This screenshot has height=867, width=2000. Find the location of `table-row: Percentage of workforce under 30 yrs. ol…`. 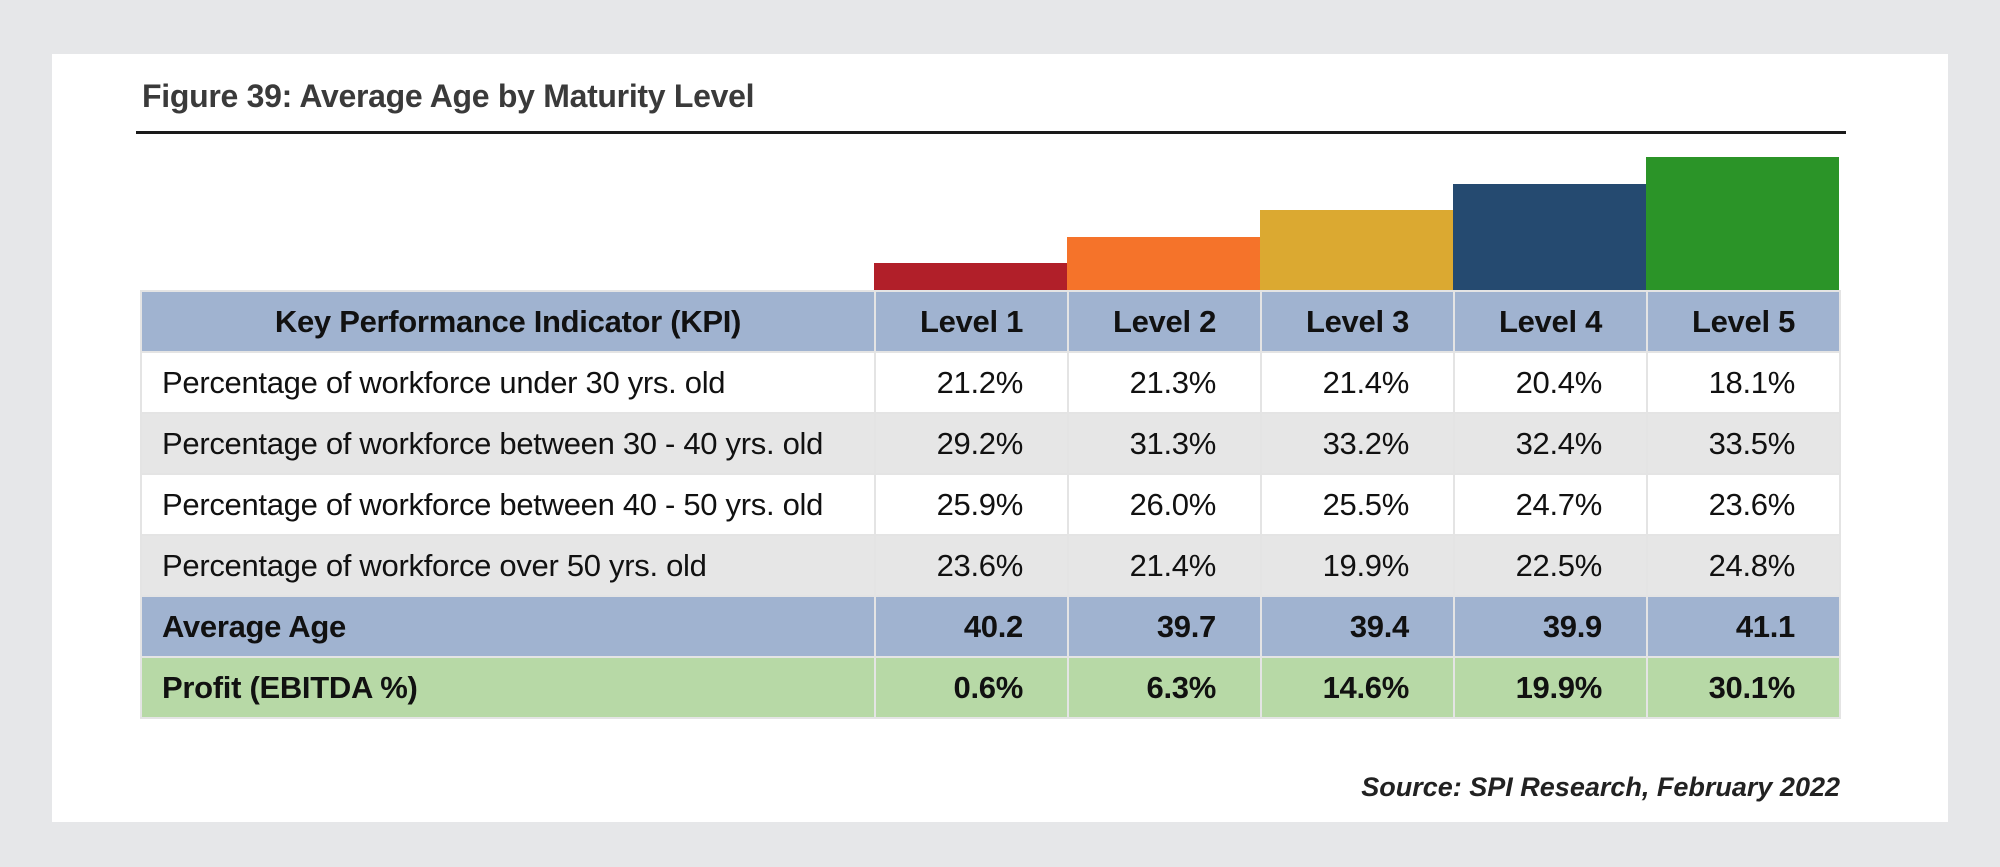

table-row: Percentage of workforce under 30 yrs. ol… is located at coordinates (990, 382).